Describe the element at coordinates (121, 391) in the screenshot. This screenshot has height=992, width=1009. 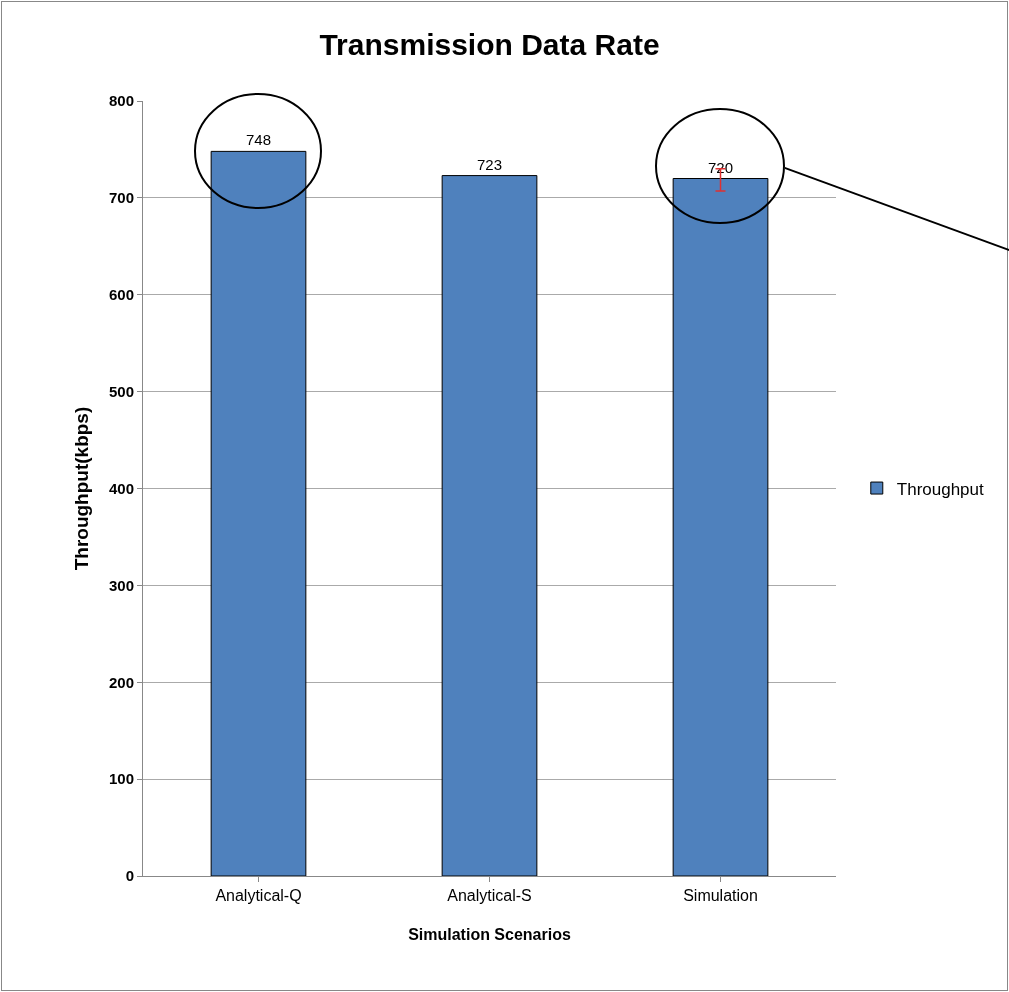
I see `y-tick-label: 500` at that location.